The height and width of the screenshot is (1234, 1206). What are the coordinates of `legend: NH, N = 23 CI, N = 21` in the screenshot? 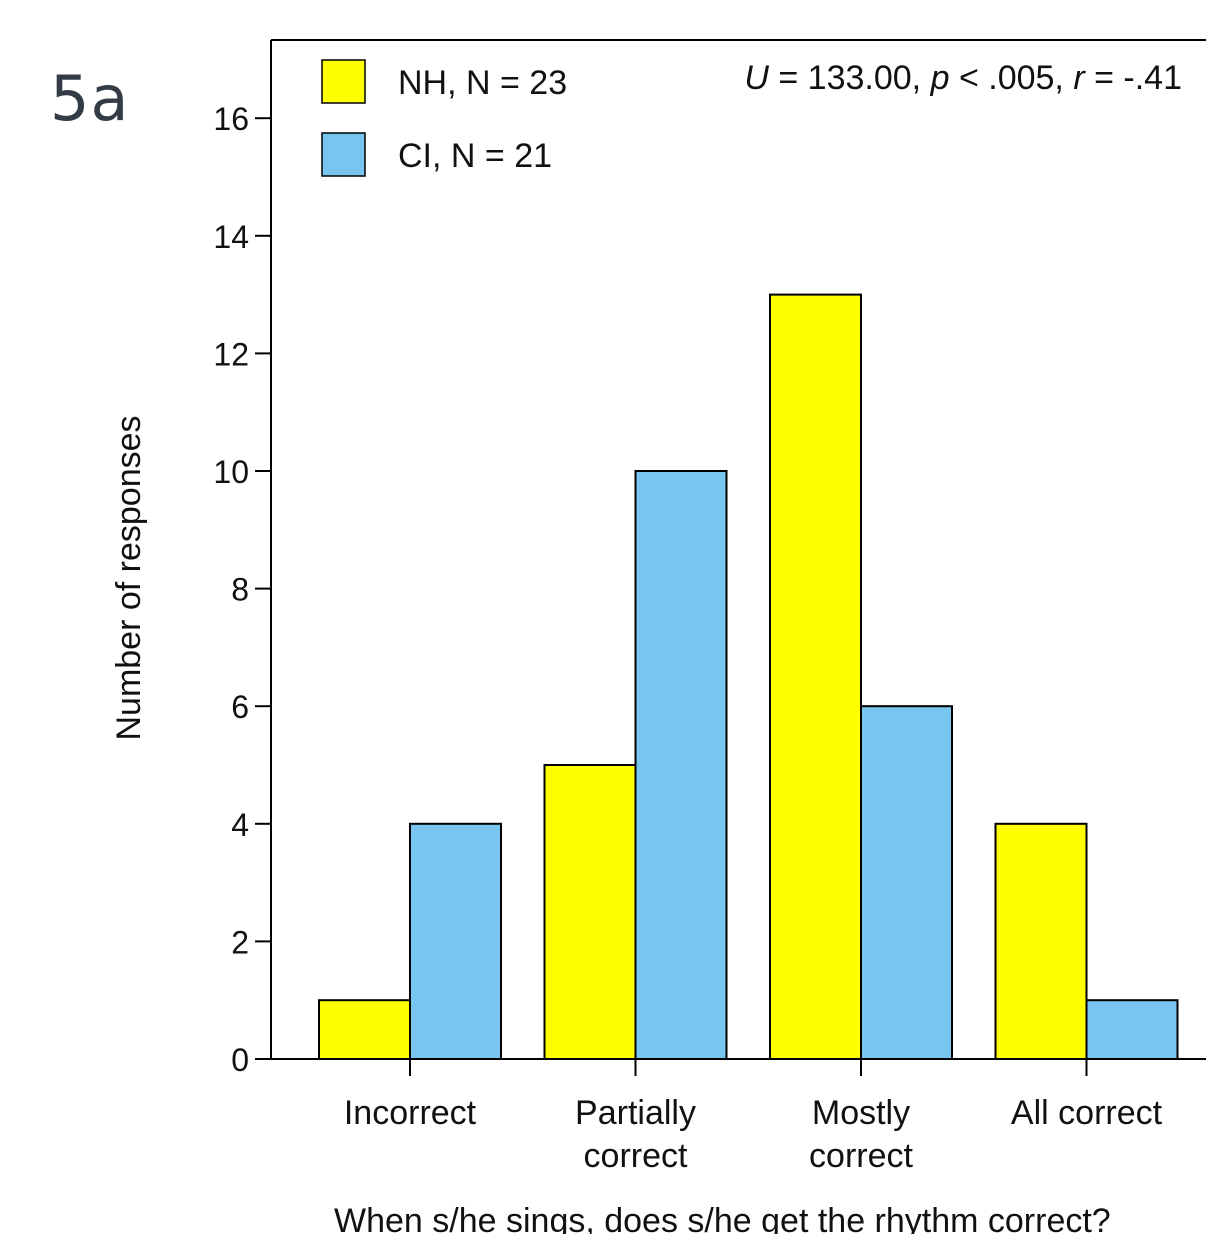 It's located at (444, 118).